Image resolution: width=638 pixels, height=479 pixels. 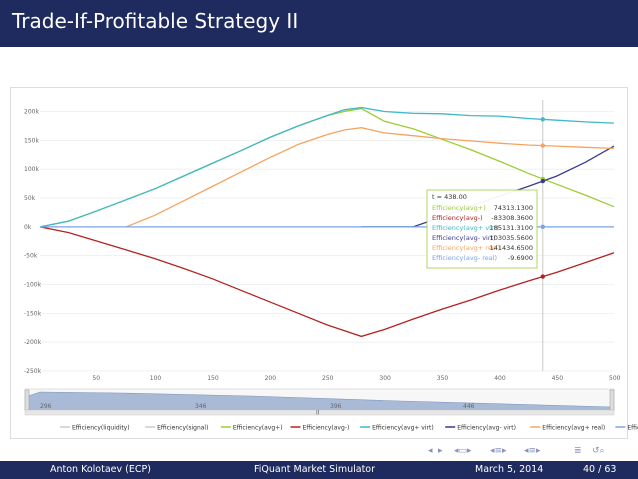 I want to click on footer-page: 40 / 63, so click(x=600, y=469).